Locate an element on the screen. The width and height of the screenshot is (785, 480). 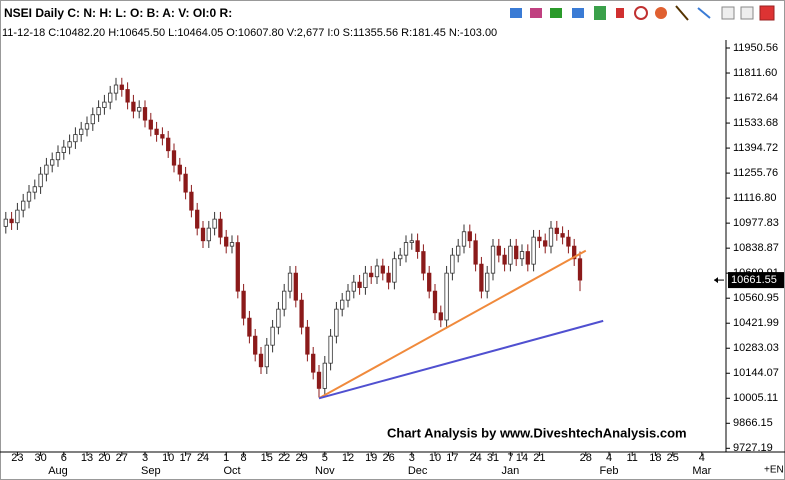
y-tick-label: 11116.80 is located at coordinates (754, 198).